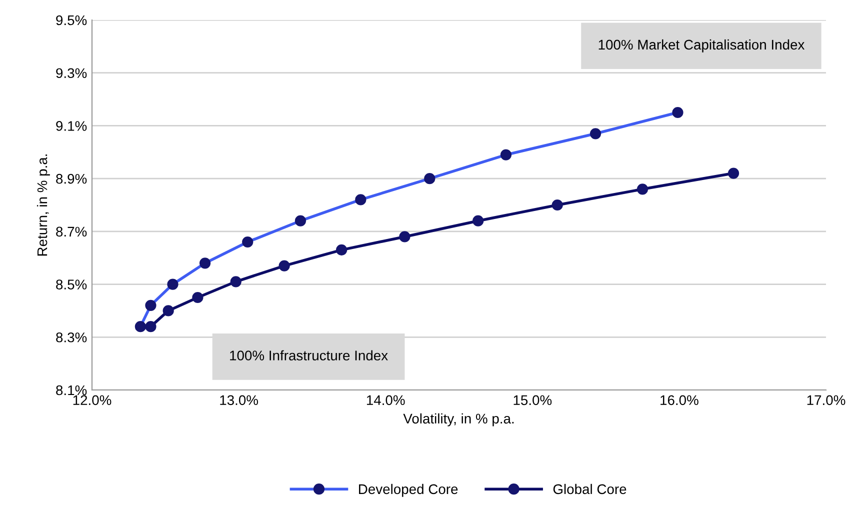 The width and height of the screenshot is (846, 505). Describe the element at coordinates (385, 400) in the screenshot. I see `x-tick-label: 14.0%` at that location.